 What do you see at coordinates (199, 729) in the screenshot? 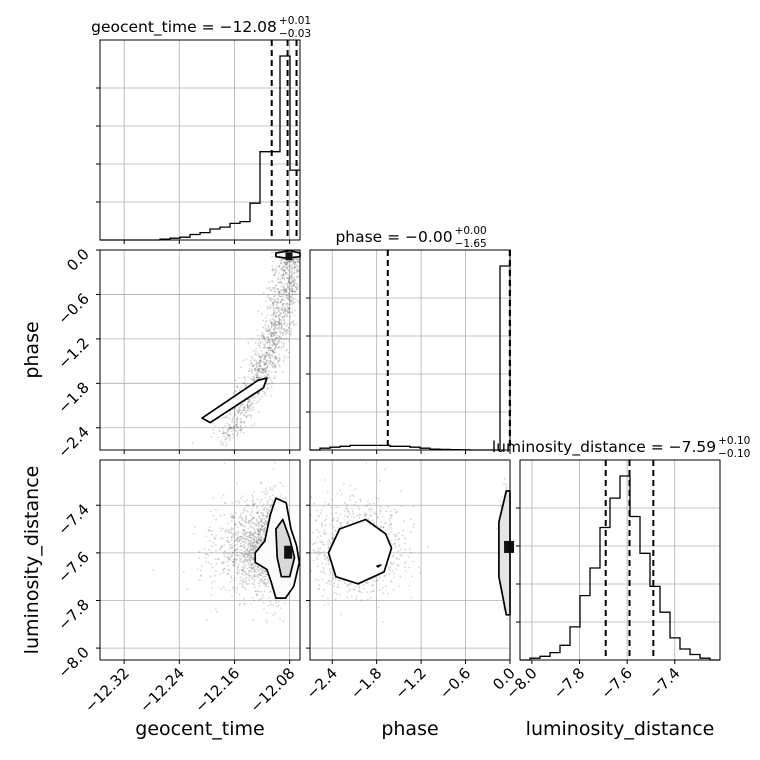
I see `x-axis-label-geocent_time: geocent_time` at bounding box center [199, 729].